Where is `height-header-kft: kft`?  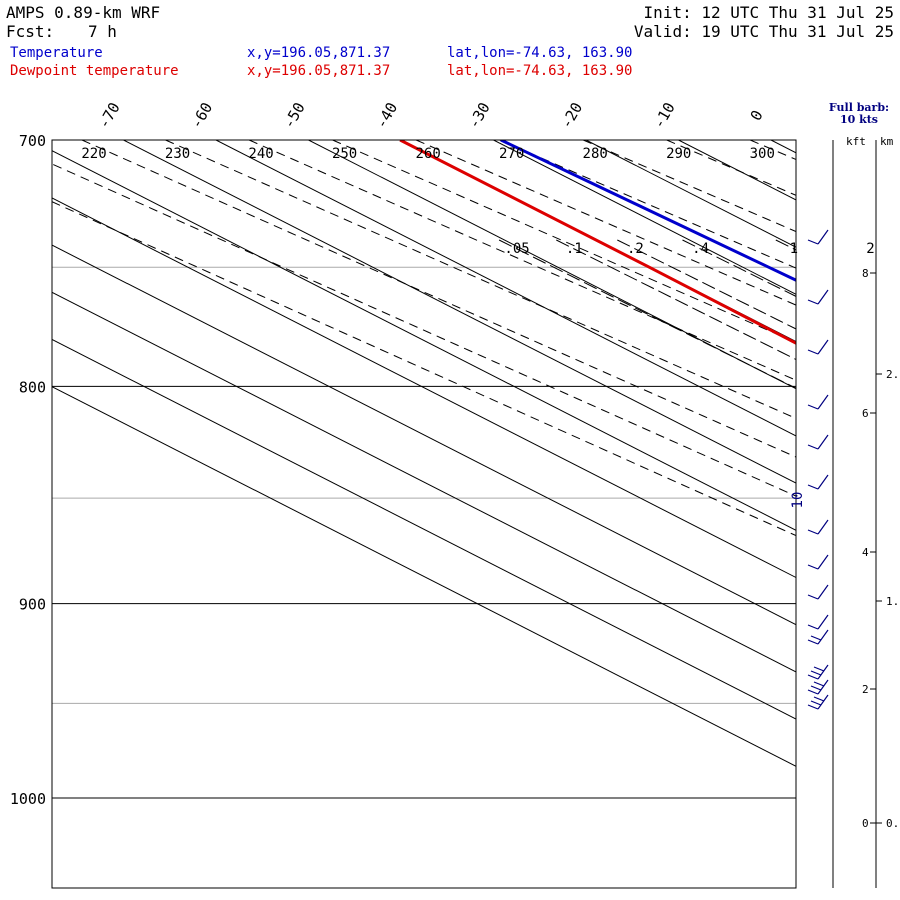 height-header-kft: kft is located at coordinates (856, 141).